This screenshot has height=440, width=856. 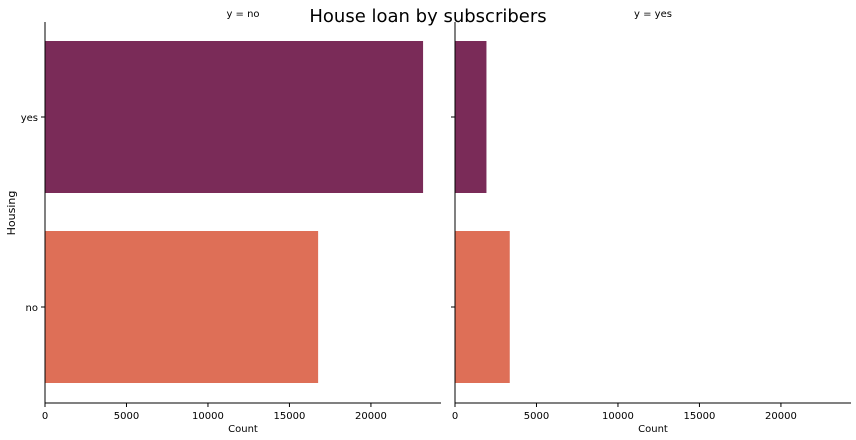 What do you see at coordinates (242, 14) in the screenshot?
I see `panel-title: y = no` at bounding box center [242, 14].